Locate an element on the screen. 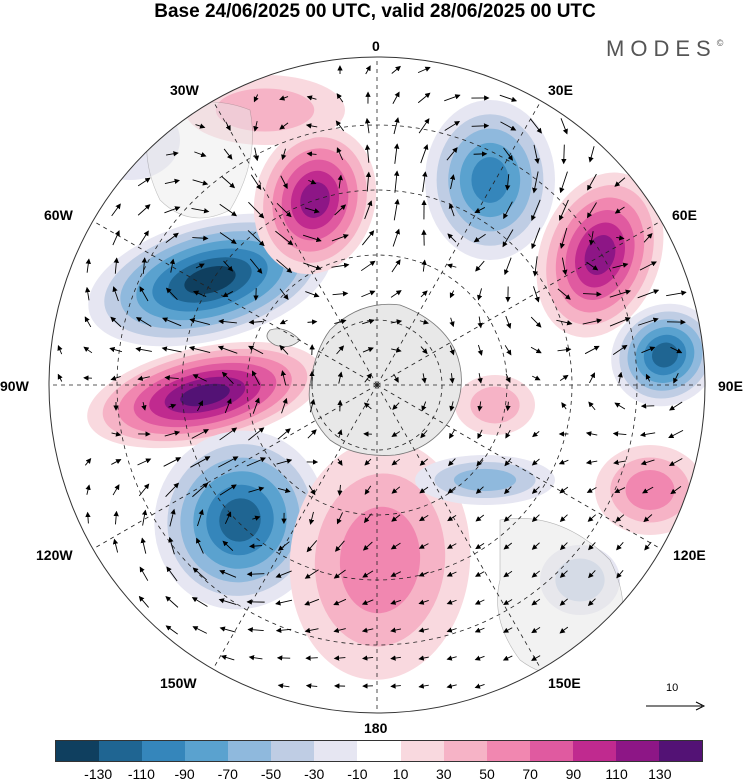 This screenshot has height=783, width=750. latitude-circle is located at coordinates (377, 385).